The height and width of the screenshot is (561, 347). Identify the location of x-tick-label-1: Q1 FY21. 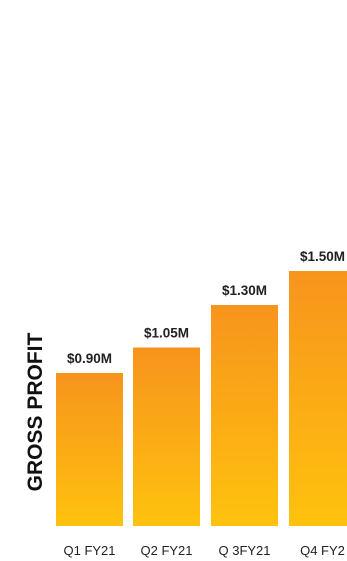
(89, 550).